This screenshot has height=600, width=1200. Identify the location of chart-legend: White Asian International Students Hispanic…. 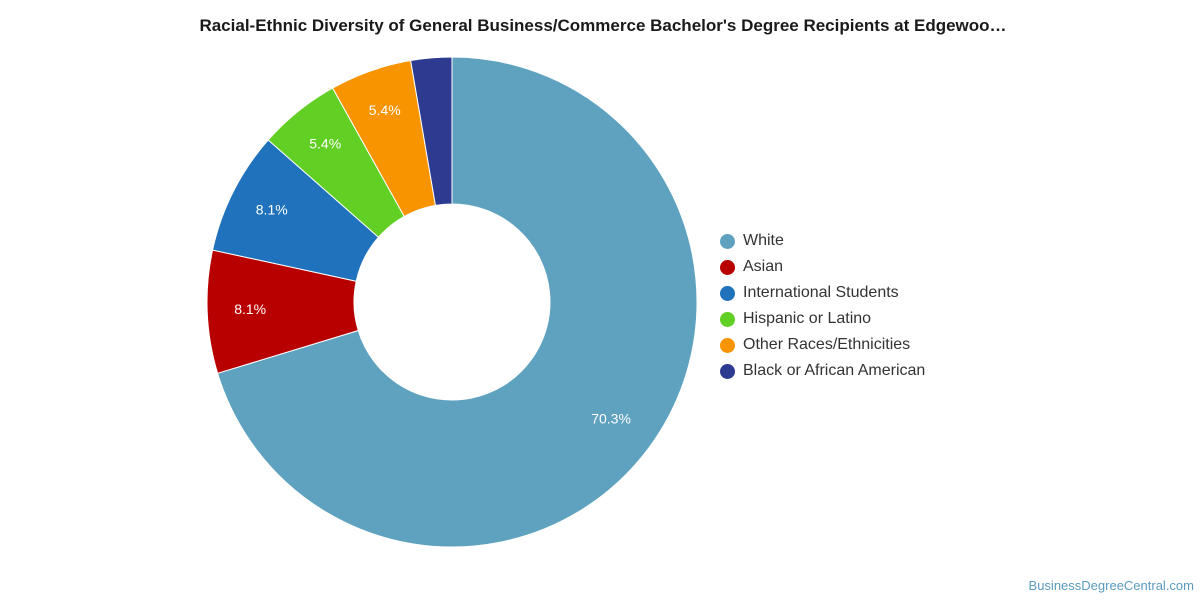
(822, 306).